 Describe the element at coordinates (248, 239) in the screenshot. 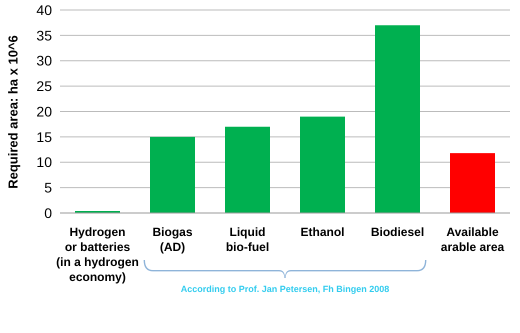

I see `x-tick-label: Liquid bio-fuel` at that location.